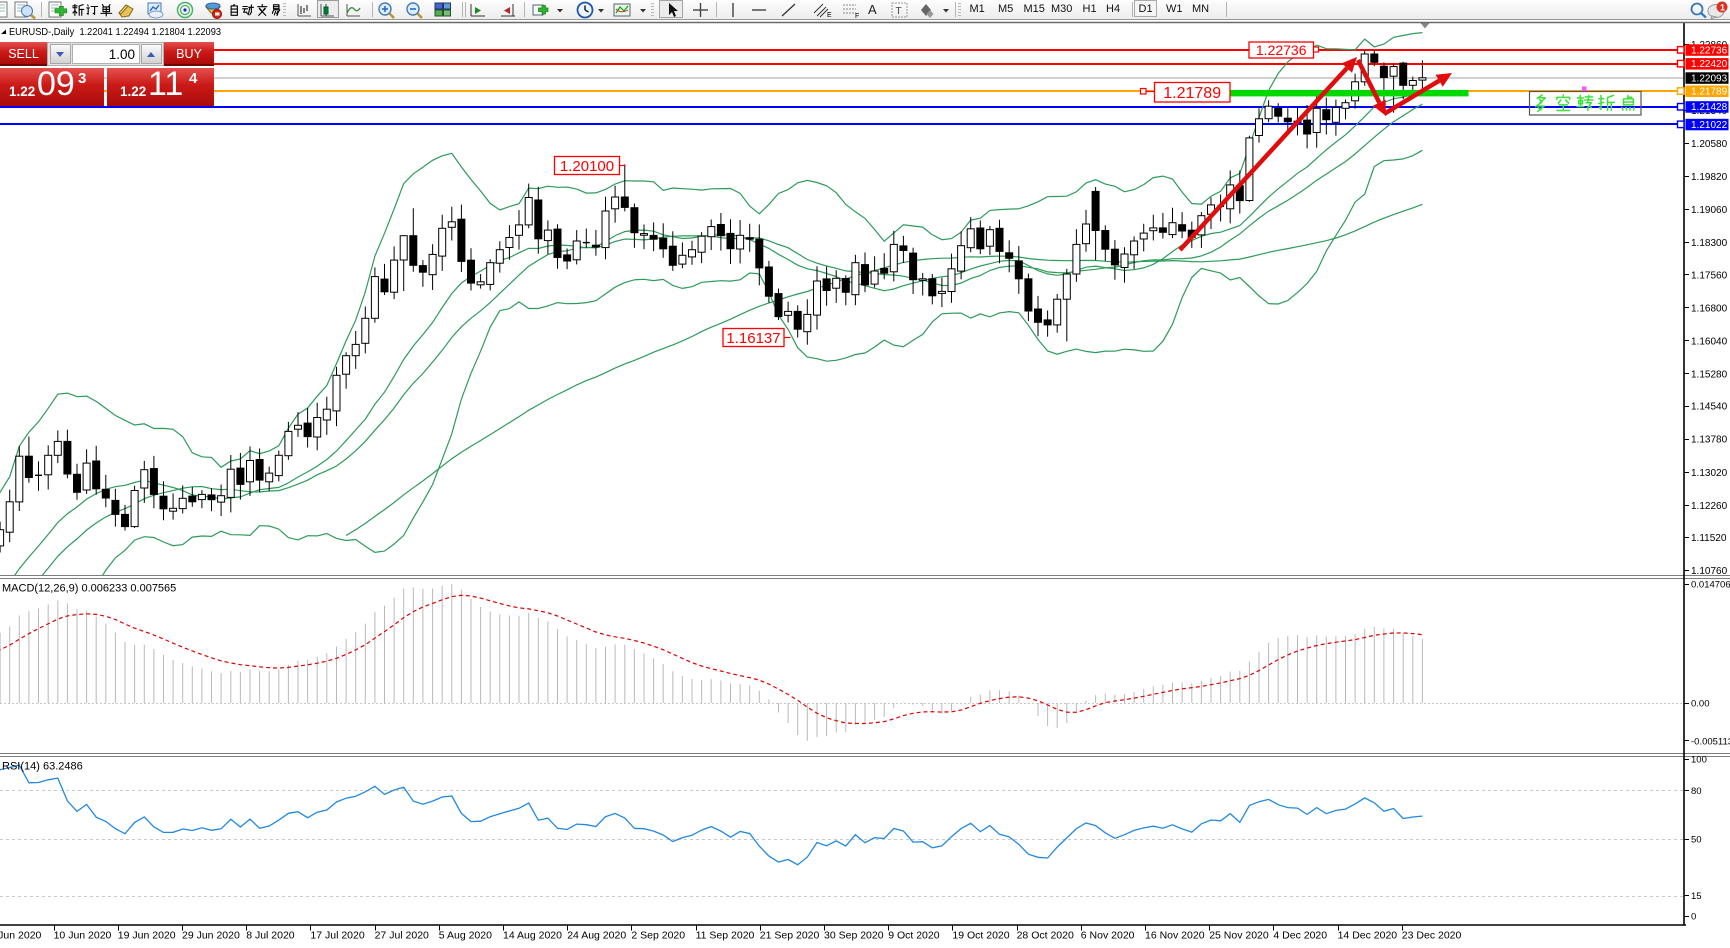 The image size is (1730, 948). What do you see at coordinates (1700, 704) in the screenshot?
I see `svg-text: 0.00` at bounding box center [1700, 704].